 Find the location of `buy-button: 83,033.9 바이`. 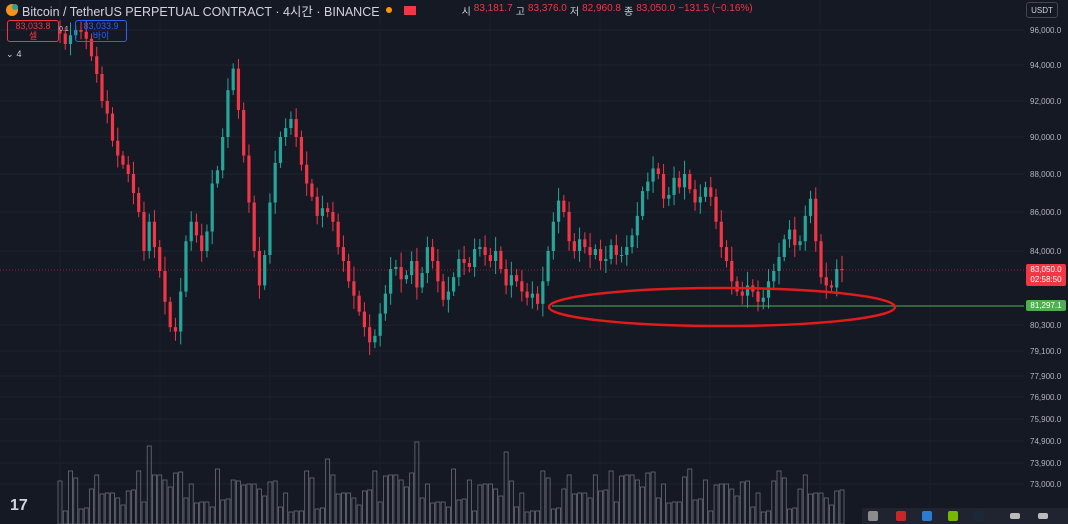

buy-button: 83,033.9 바이 is located at coordinates (101, 31).